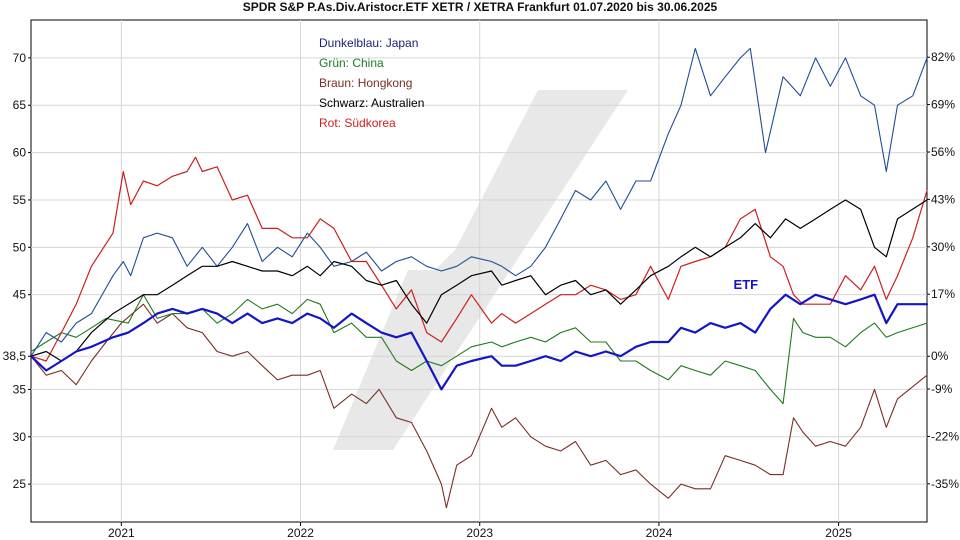  I want to click on legend-entry: Schwarz: Australien, so click(371, 103).